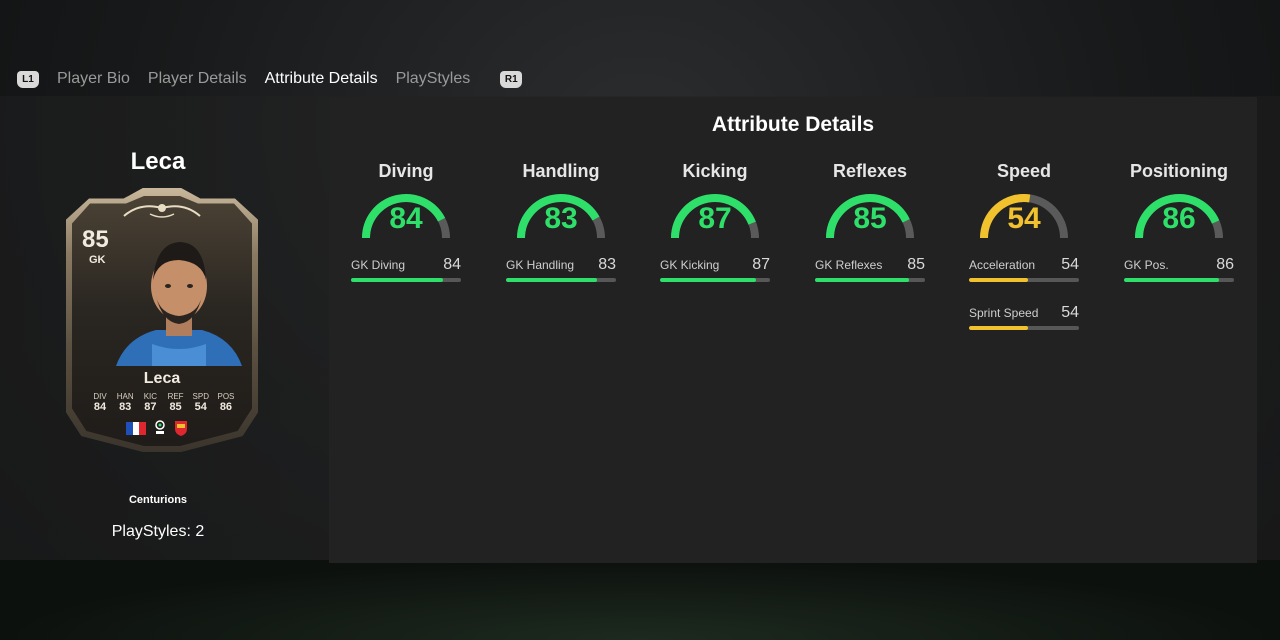  I want to click on attribute-title: Kicking, so click(715, 171).